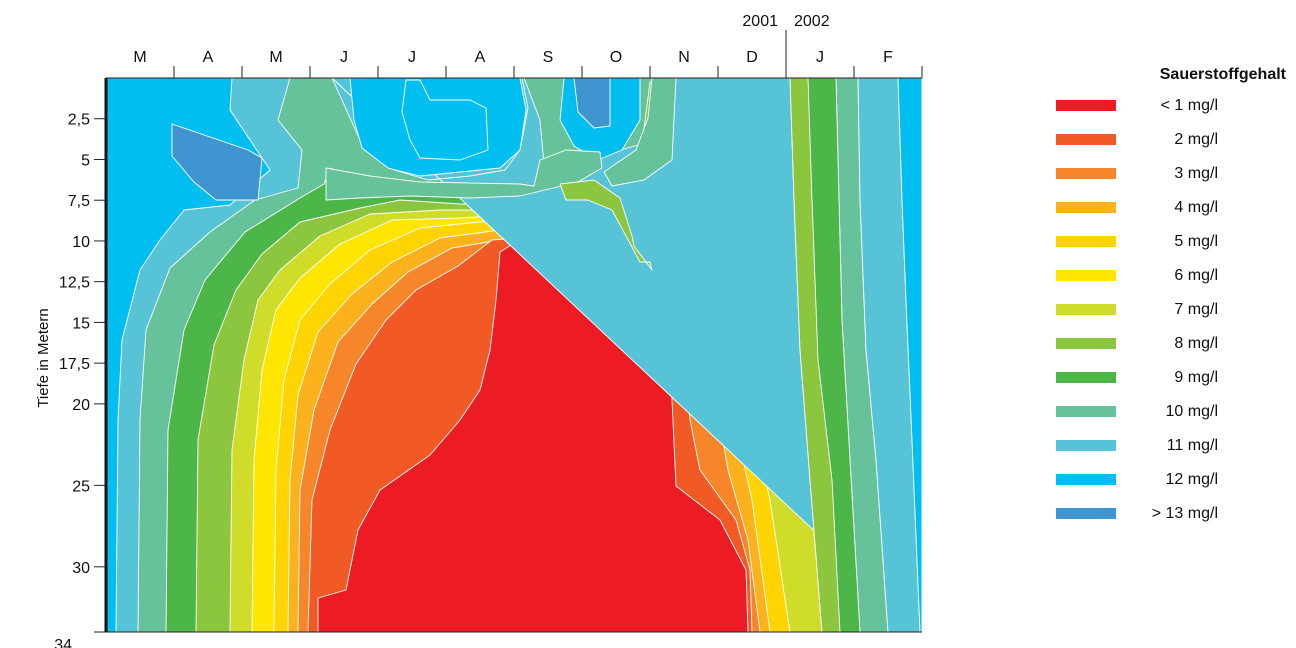 The height and width of the screenshot is (648, 1296). I want to click on legend-item: 12 mg/l, so click(1171, 487).